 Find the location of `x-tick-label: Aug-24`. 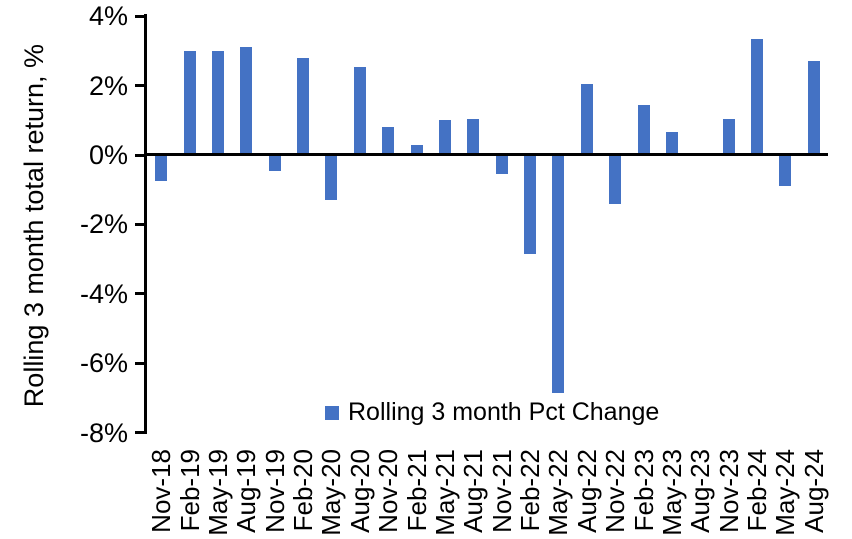

x-tick-label: Aug-24 is located at coordinates (813, 491).